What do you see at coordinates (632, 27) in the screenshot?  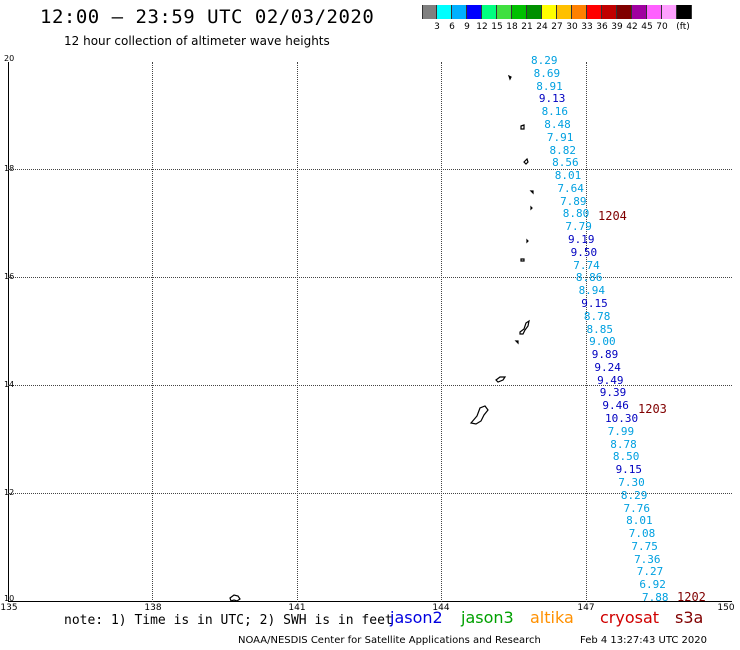 I see `color-scale-label: 42` at bounding box center [632, 27].